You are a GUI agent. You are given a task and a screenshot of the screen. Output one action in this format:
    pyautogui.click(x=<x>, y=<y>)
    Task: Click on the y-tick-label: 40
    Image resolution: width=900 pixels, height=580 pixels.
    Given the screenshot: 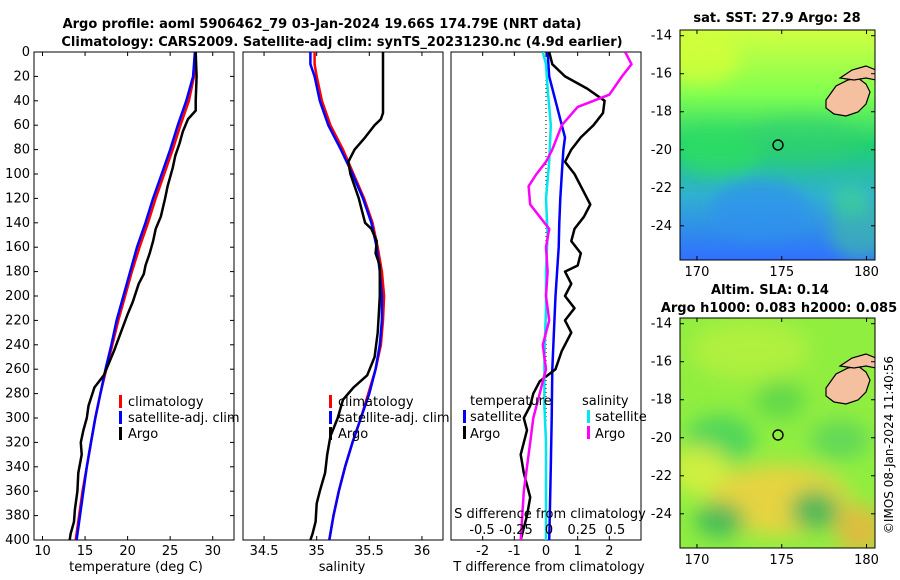 What is the action you would take?
    pyautogui.click(x=21, y=101)
    